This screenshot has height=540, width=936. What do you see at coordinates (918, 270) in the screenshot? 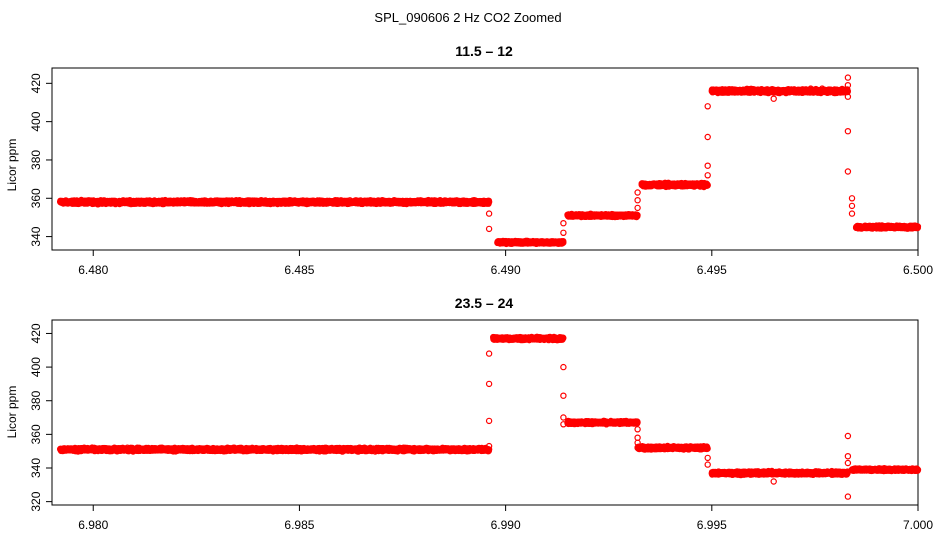
I see `x-tick-label: 6.500` at bounding box center [918, 270].